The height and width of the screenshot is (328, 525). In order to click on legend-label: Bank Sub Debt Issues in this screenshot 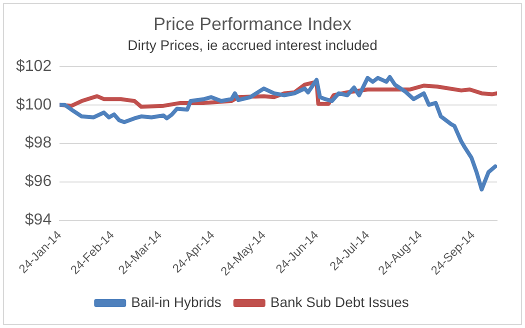, I will do `click(339, 302)`.